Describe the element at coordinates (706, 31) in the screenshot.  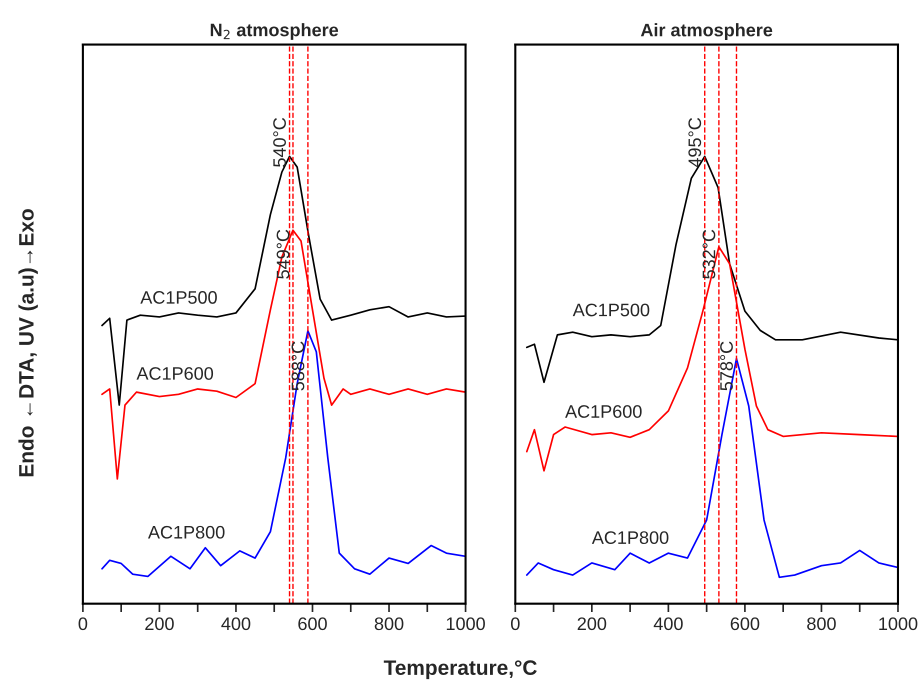
I see `chart-title: Air atmosphere` at that location.